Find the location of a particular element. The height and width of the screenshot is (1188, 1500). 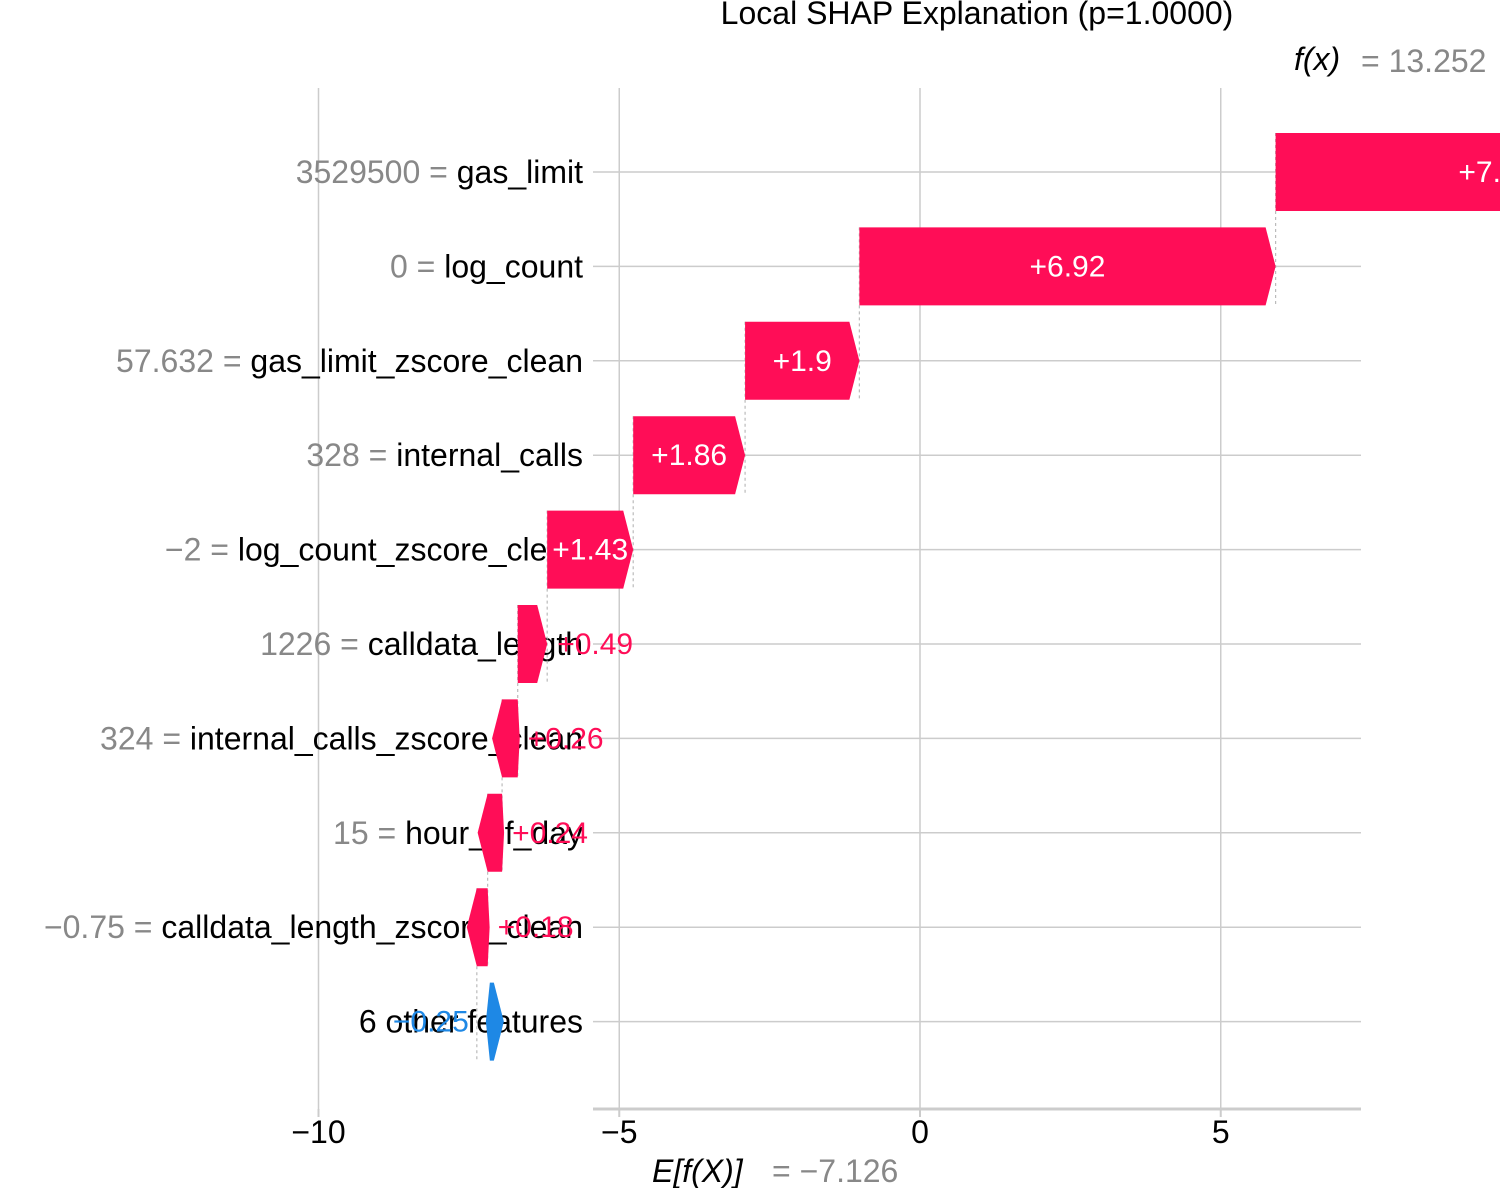

fx-value: = 13.252 is located at coordinates (1423, 61).